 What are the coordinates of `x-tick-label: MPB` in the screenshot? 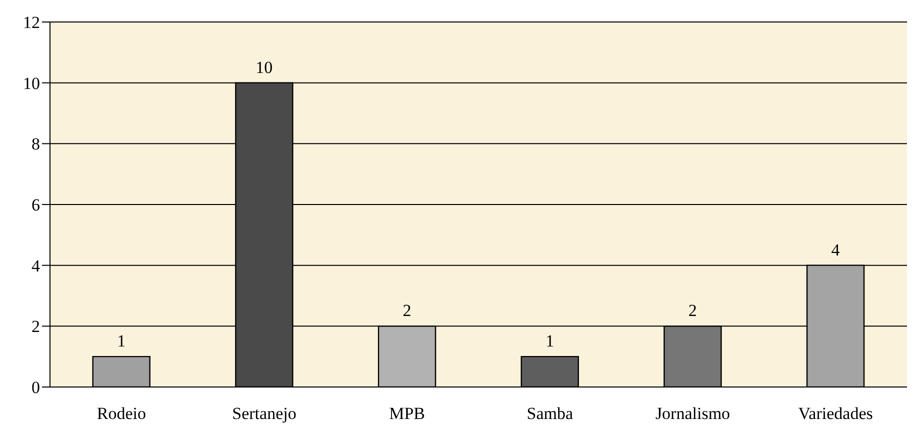 It's located at (407, 414).